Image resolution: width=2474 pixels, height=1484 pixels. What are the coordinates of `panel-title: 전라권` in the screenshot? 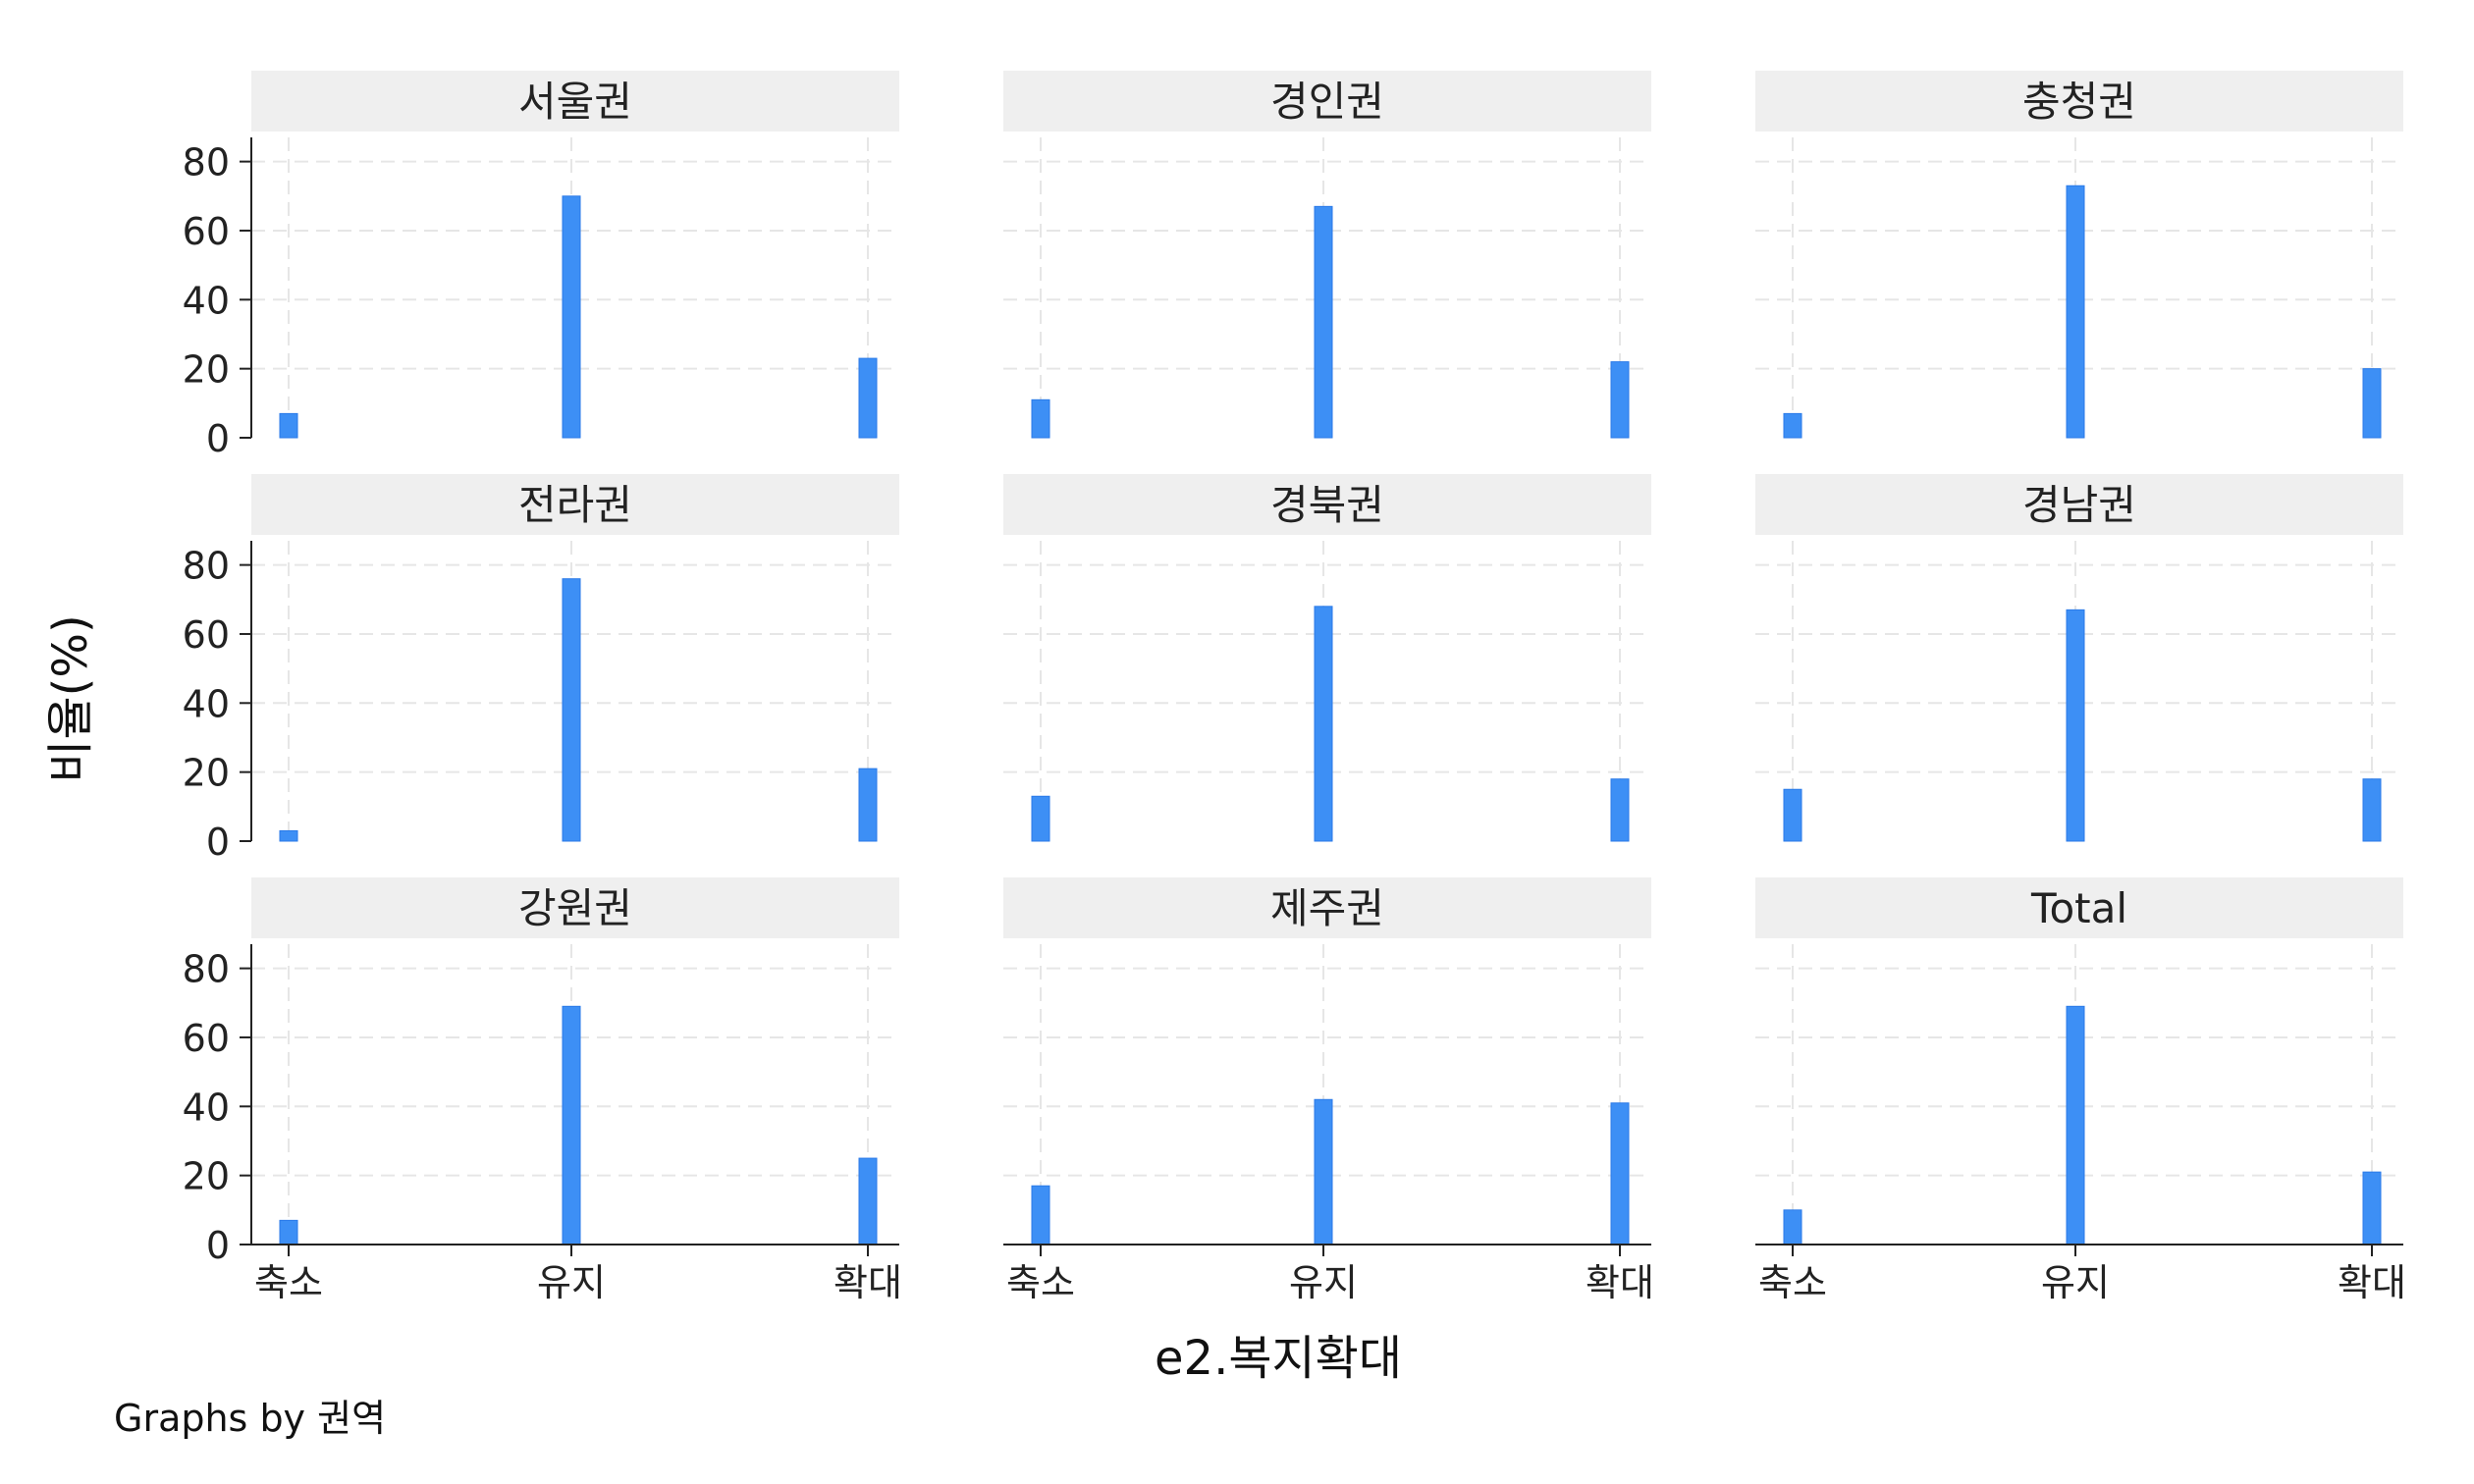 It's located at (575, 505).